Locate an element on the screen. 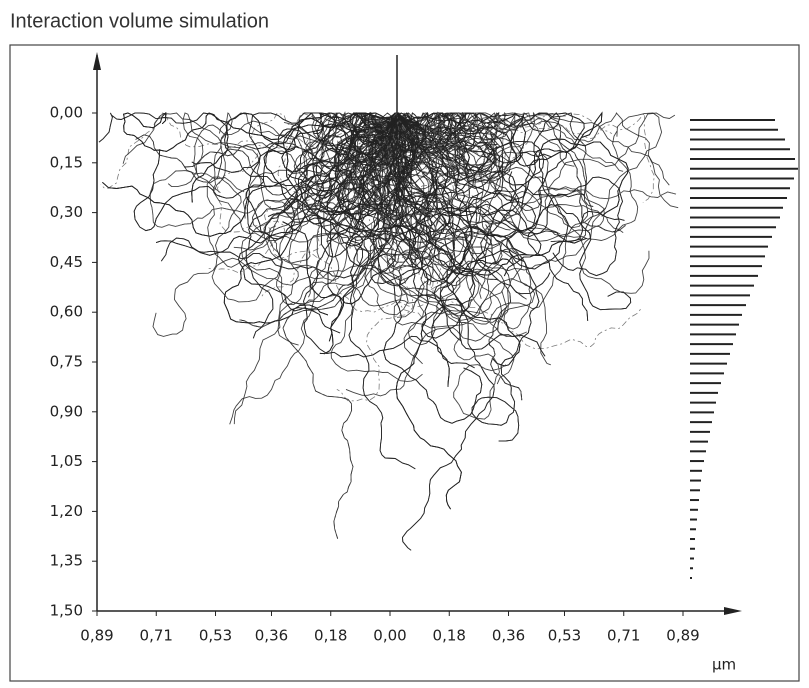 The height and width of the screenshot is (688, 809). x-unit: μm is located at coordinates (724, 665).